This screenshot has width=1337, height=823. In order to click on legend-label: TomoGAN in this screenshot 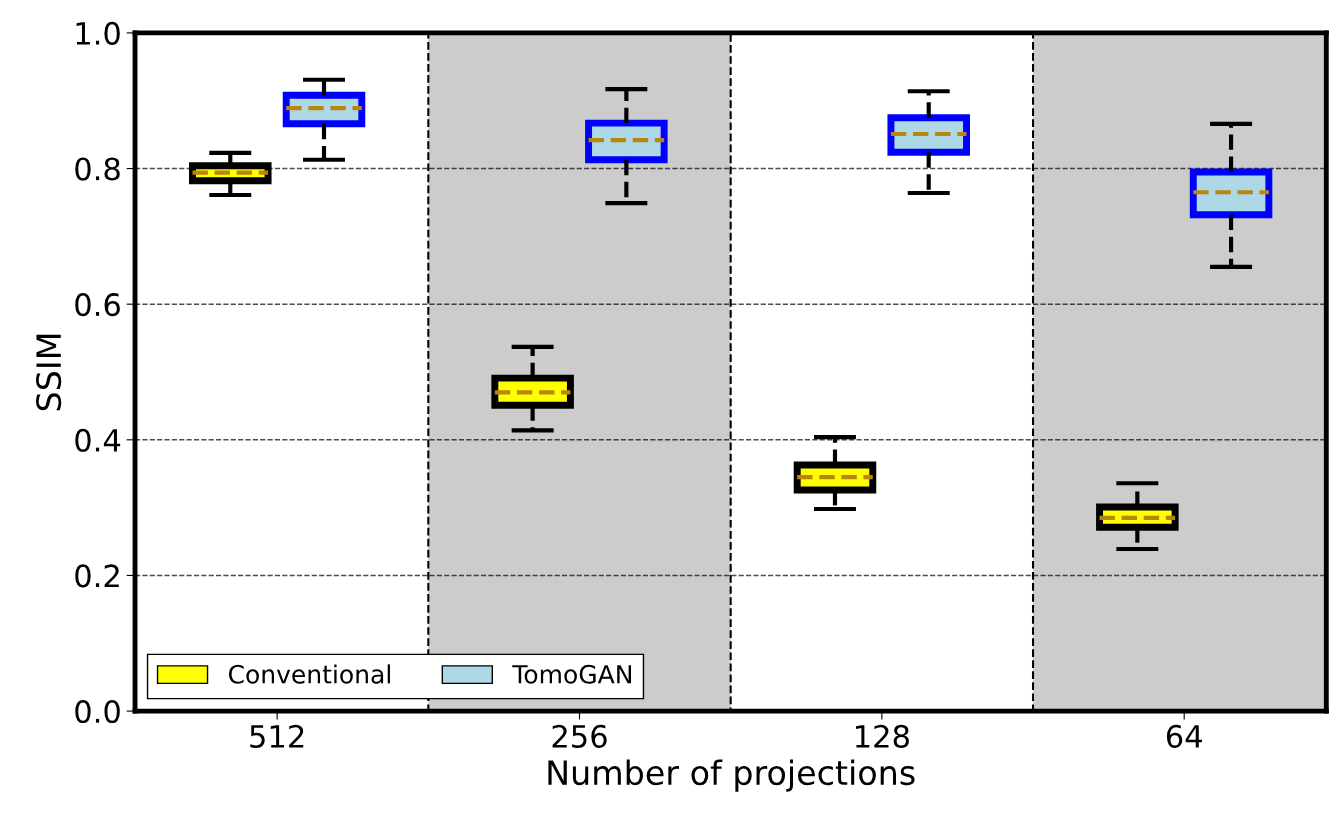, I will do `click(571, 674)`.